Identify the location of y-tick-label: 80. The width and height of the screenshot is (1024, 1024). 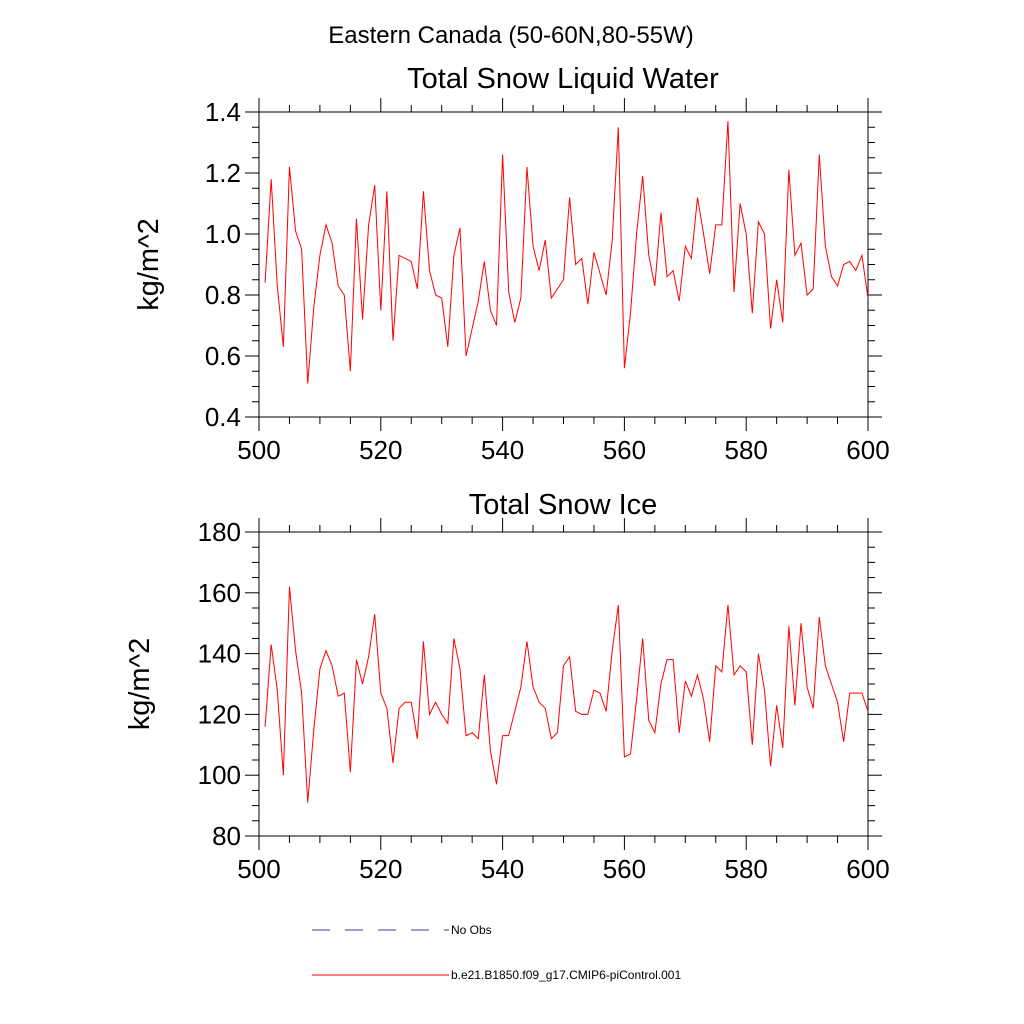
(226, 836).